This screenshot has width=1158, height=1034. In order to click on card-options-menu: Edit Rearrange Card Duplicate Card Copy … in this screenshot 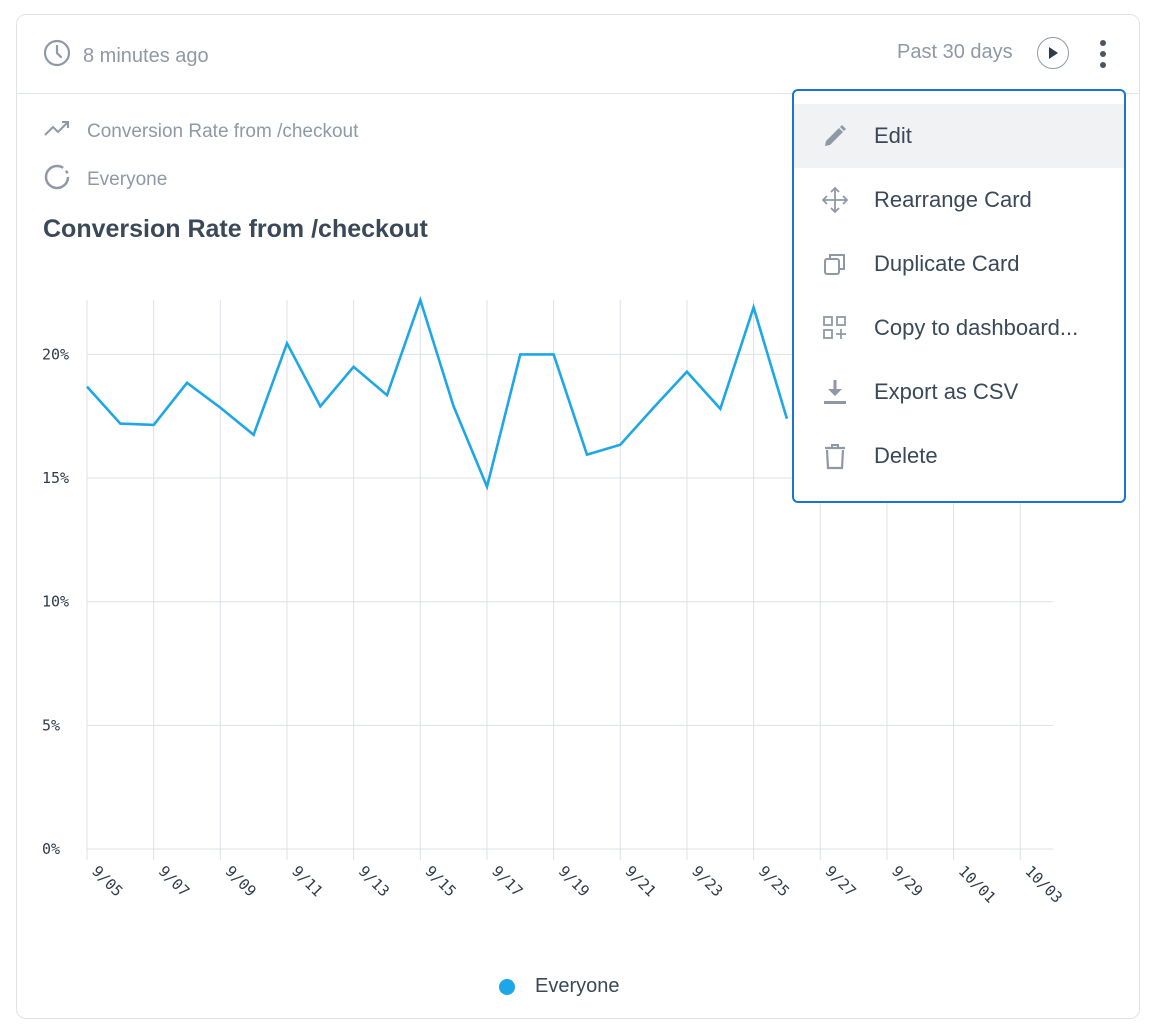, I will do `click(959, 296)`.